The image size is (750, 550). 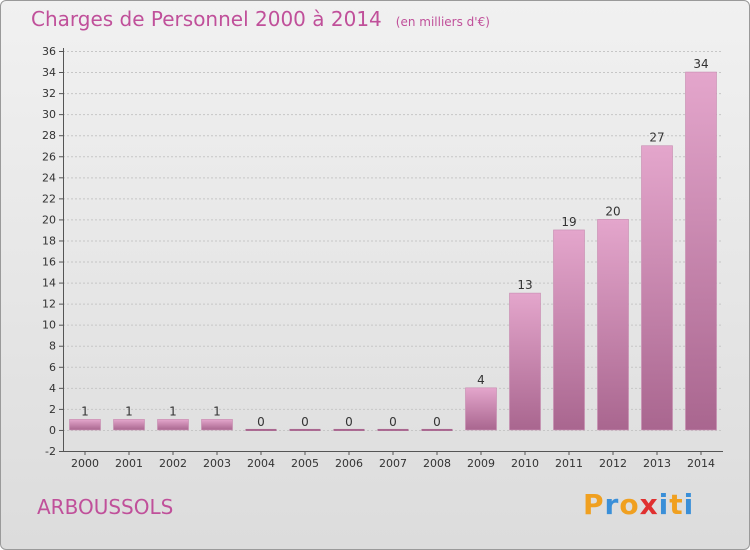 What do you see at coordinates (701, 463) in the screenshot?
I see `x-tick-label: 2014` at bounding box center [701, 463].